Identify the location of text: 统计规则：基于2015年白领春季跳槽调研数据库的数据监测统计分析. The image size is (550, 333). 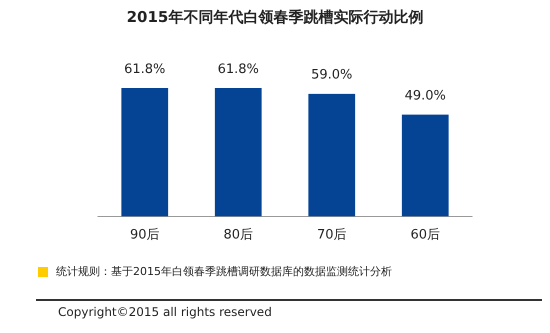
(224, 271).